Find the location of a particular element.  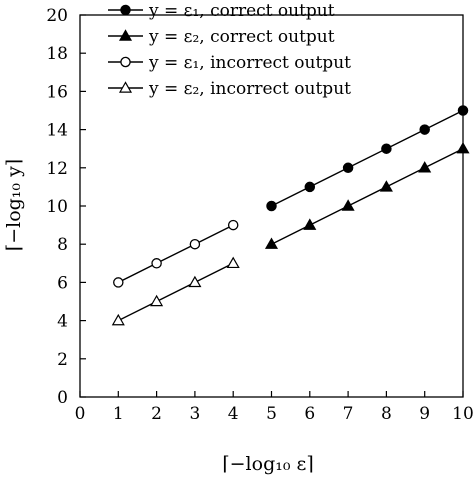

legend-label: y = ε₂, incorrect output is located at coordinates (249, 89).